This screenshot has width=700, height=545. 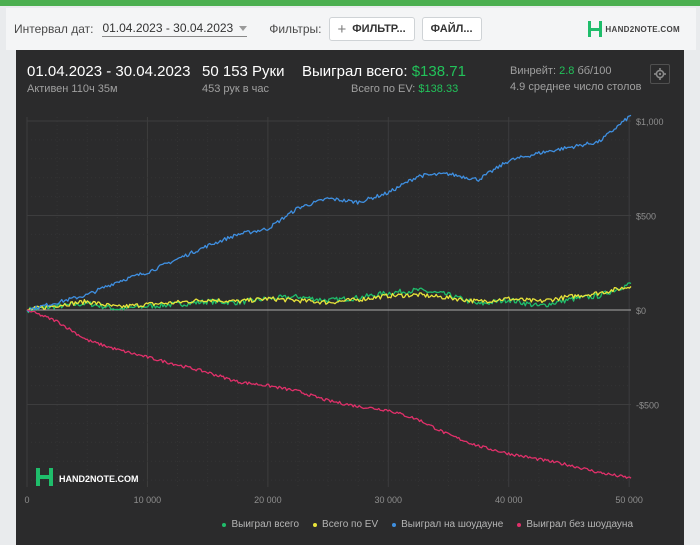 I want to click on x-tick-label: 10 000, so click(x=148, y=500).